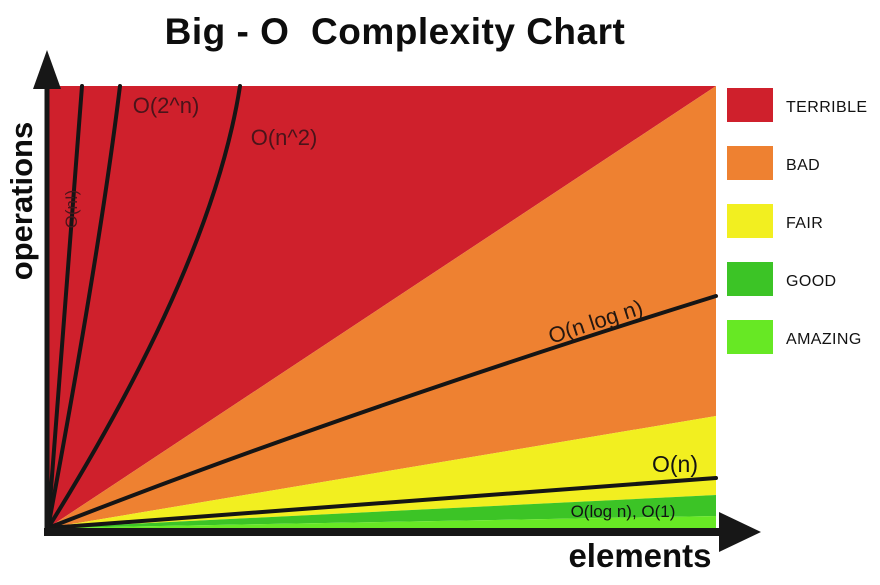 This screenshot has width=880, height=585. Describe the element at coordinates (284, 137) in the screenshot. I see `curve-label-quadratic: O(n^2)` at that location.